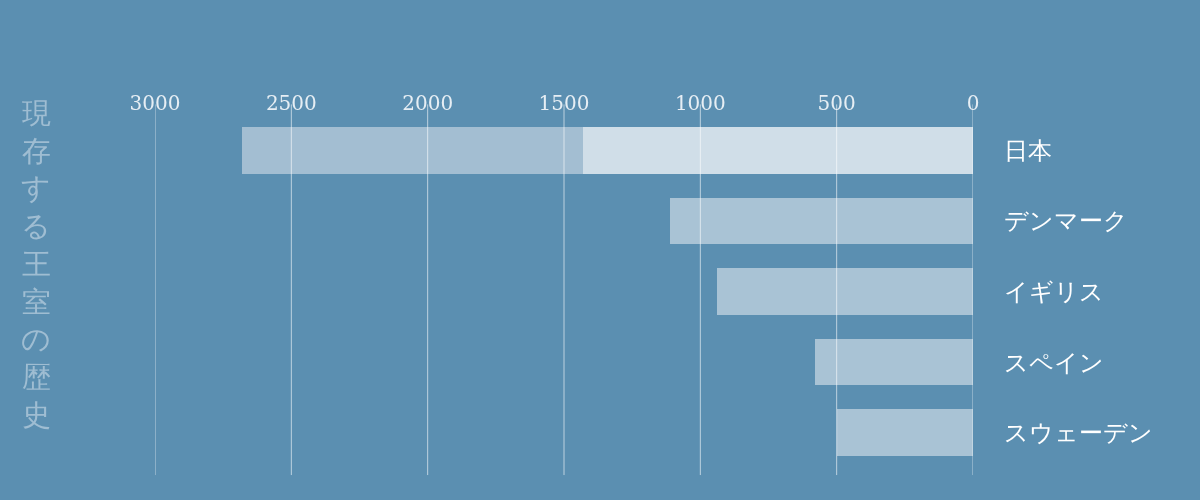  I want to click on x-tick-label: 2500, so click(291, 103).